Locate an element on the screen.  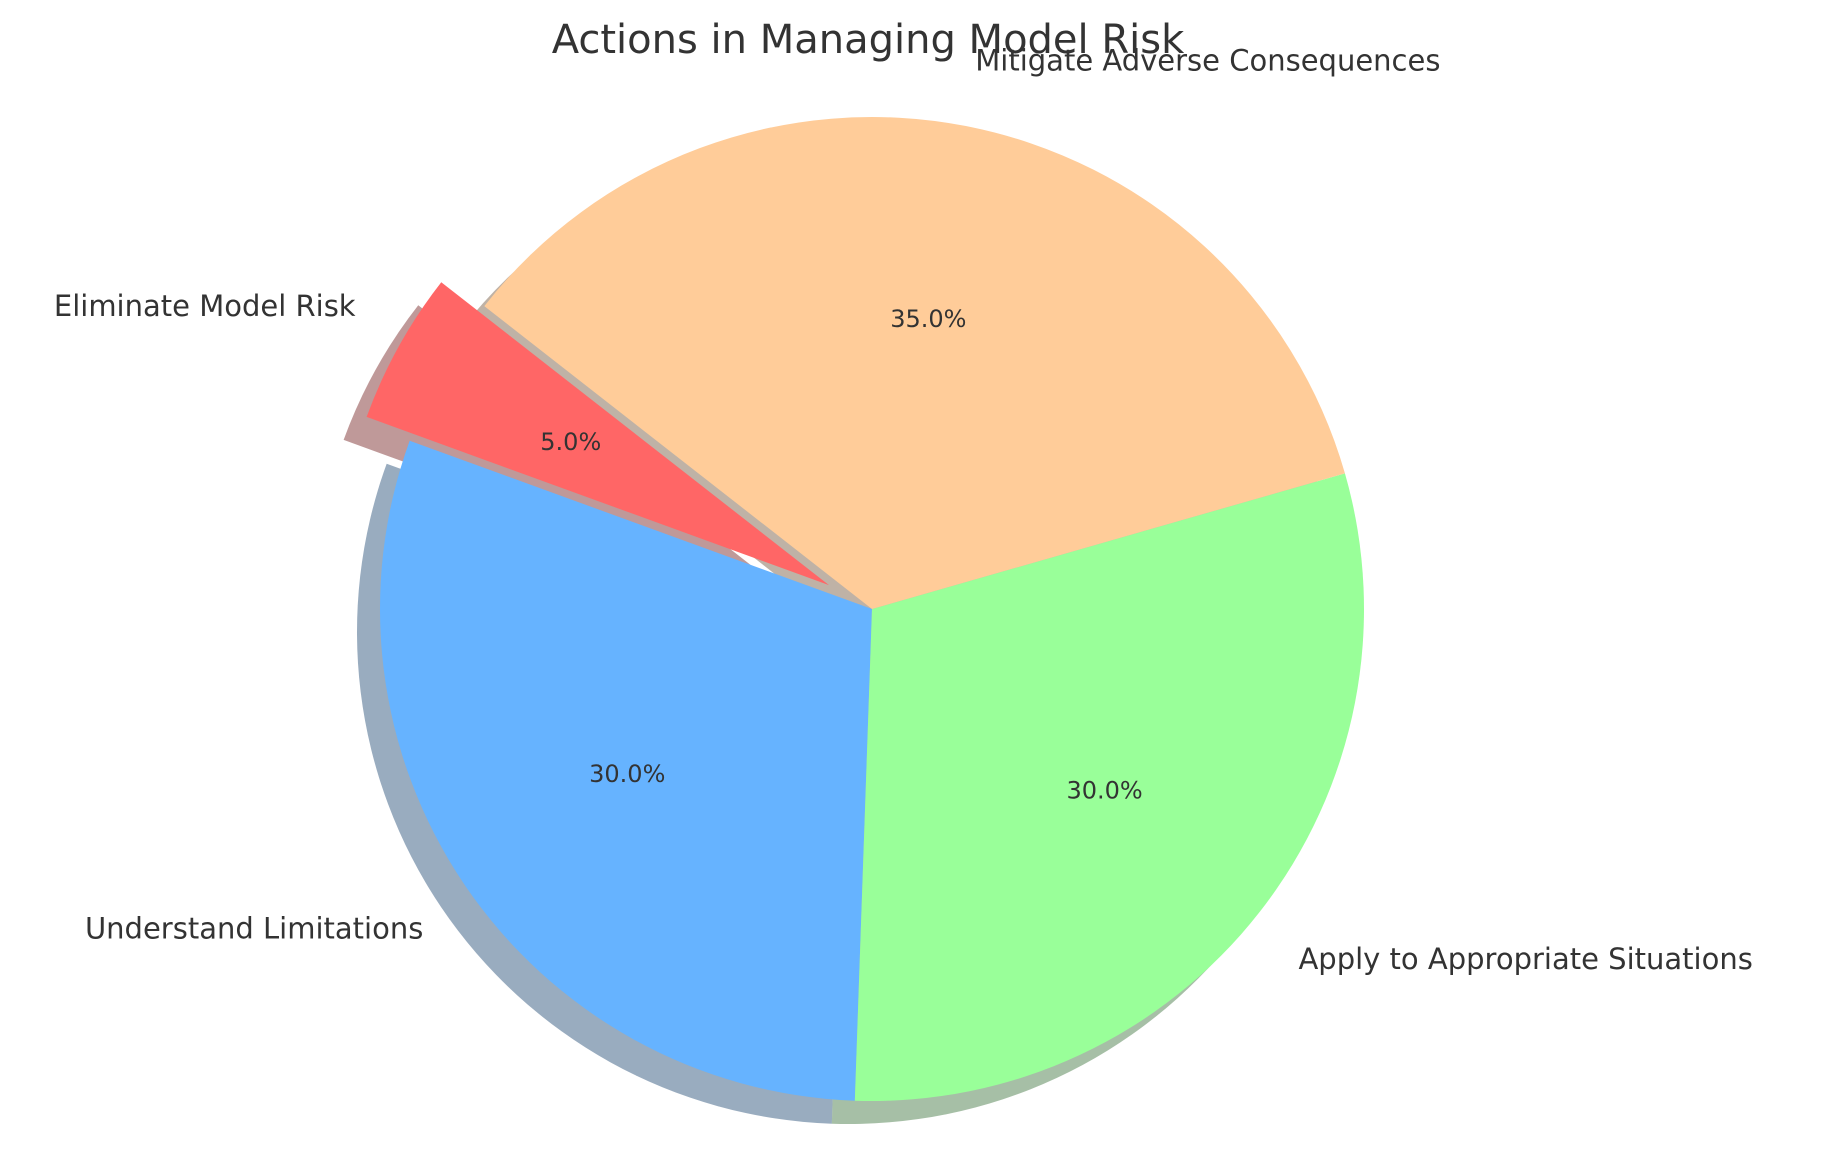
chart-title: Actions in Managing Model Risk is located at coordinates (868, 40).